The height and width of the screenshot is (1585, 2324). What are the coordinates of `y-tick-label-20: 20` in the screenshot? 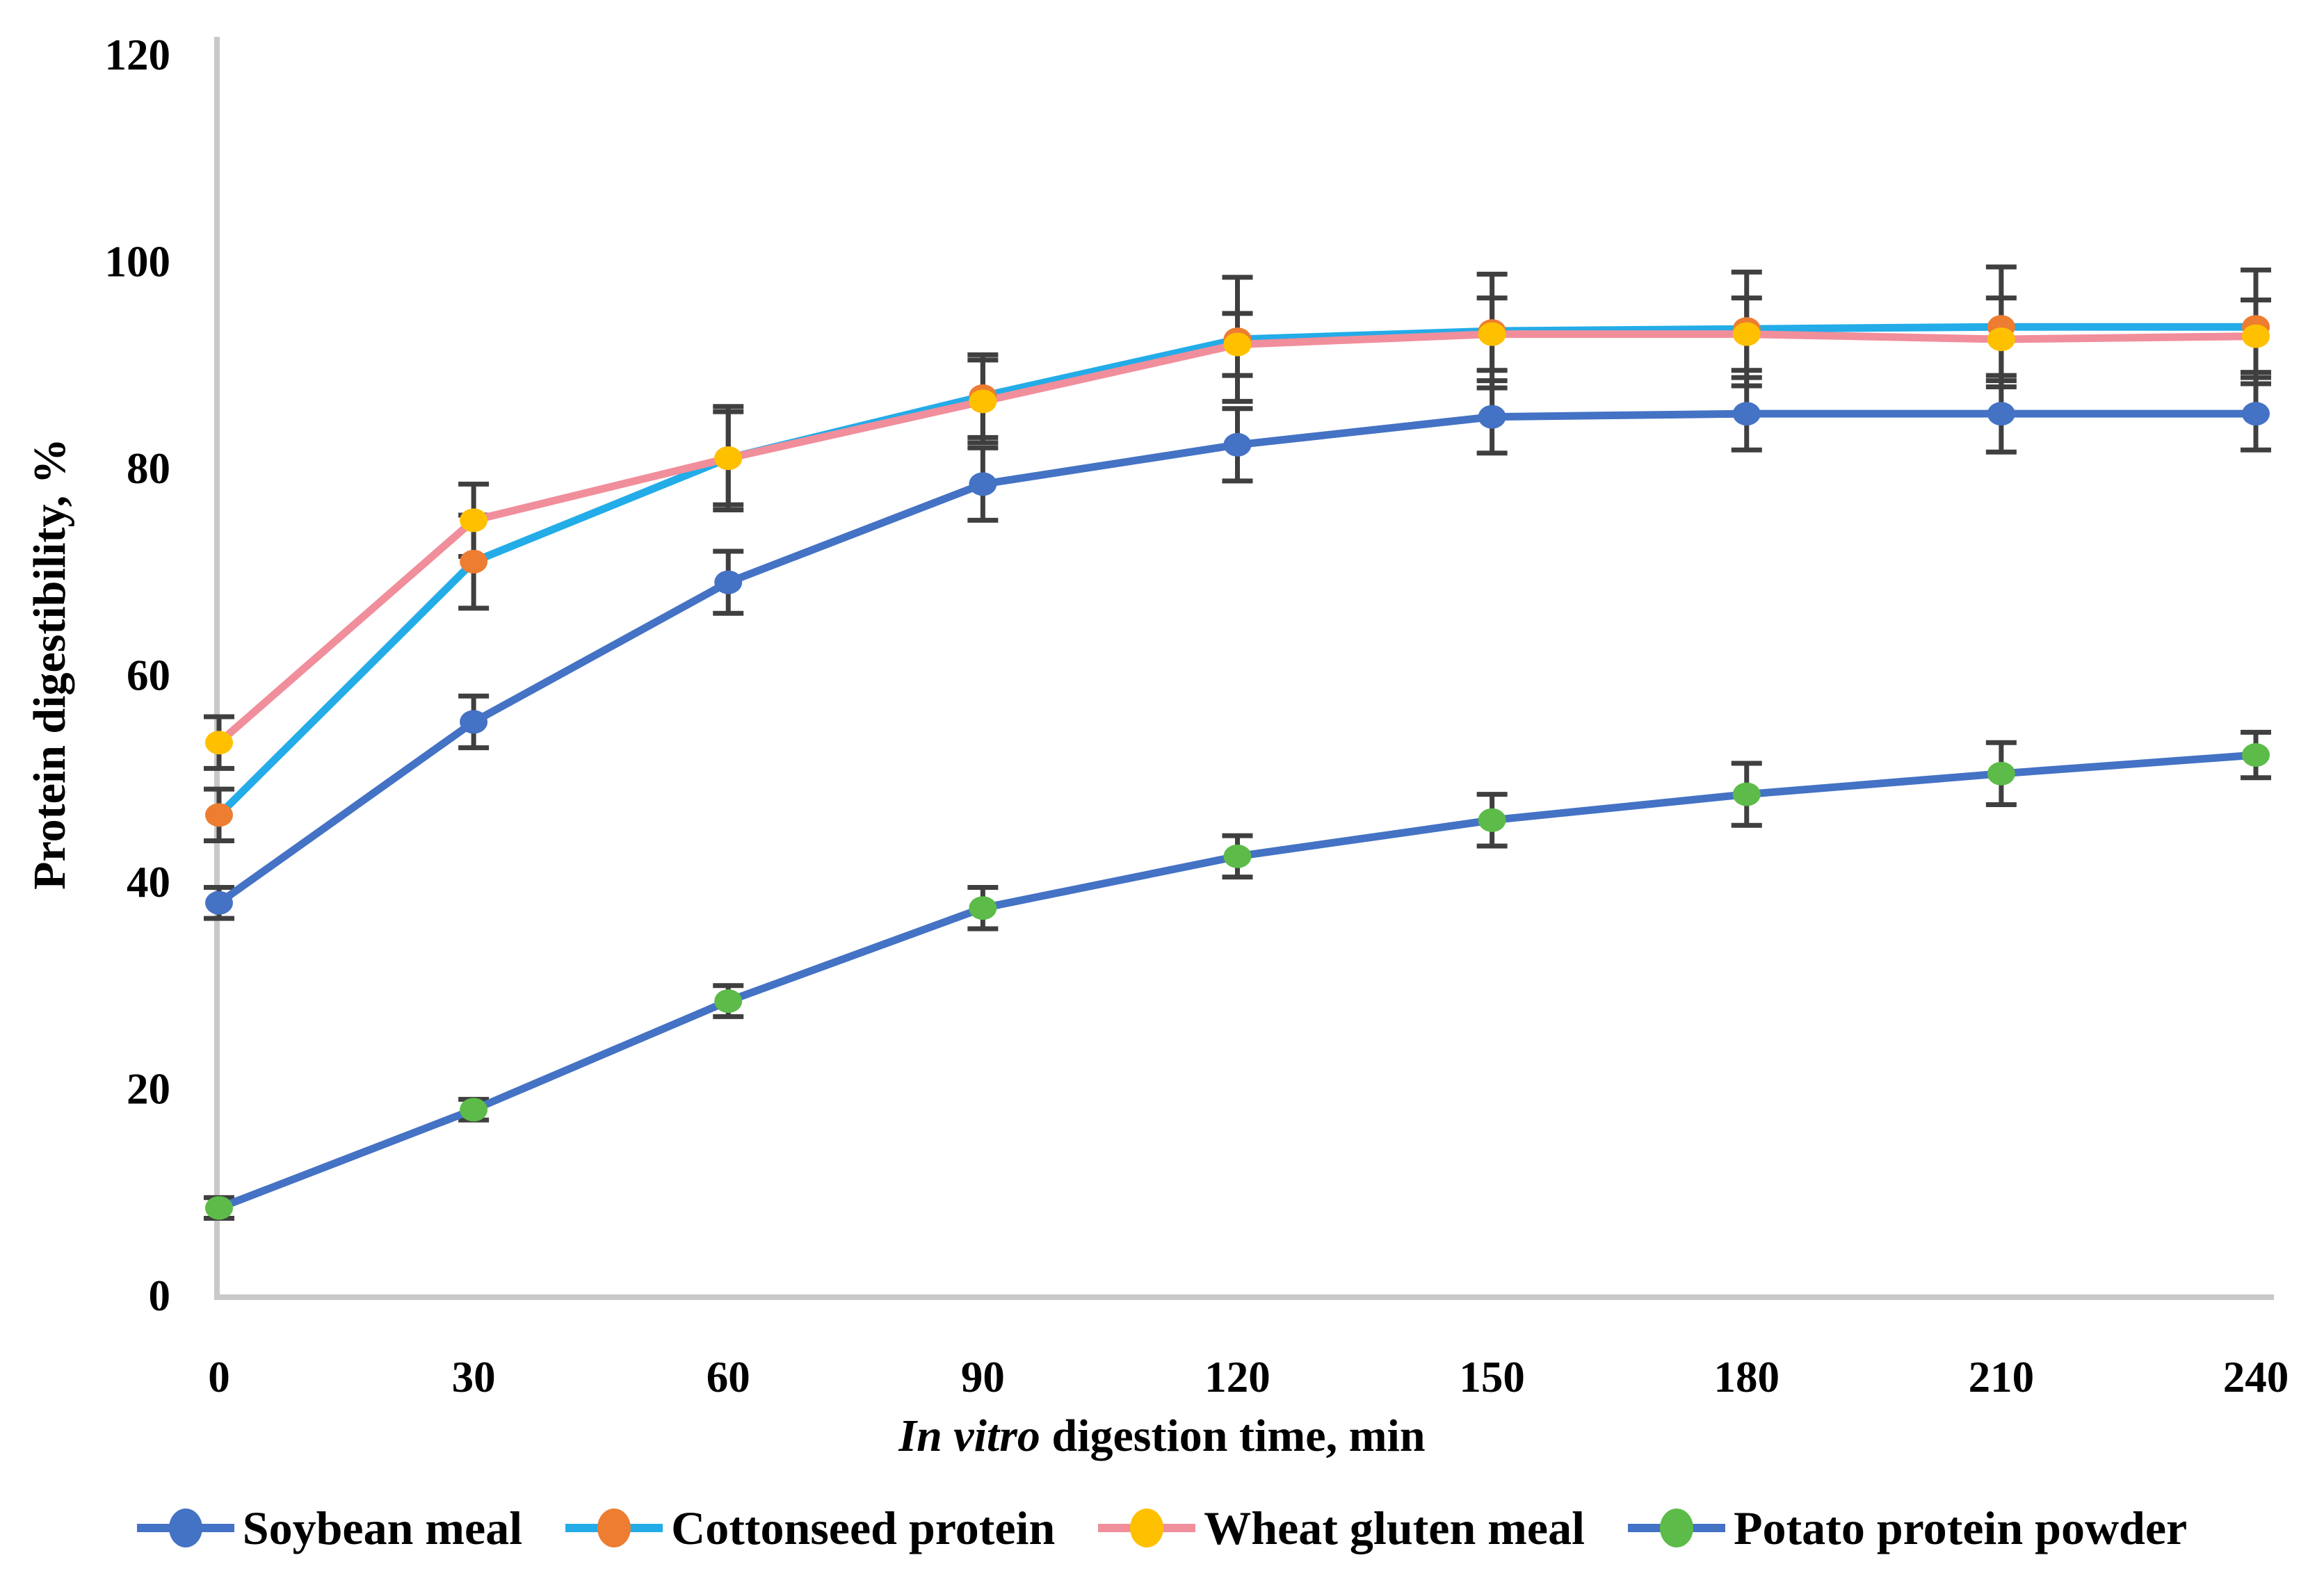 It's located at (149, 1089).